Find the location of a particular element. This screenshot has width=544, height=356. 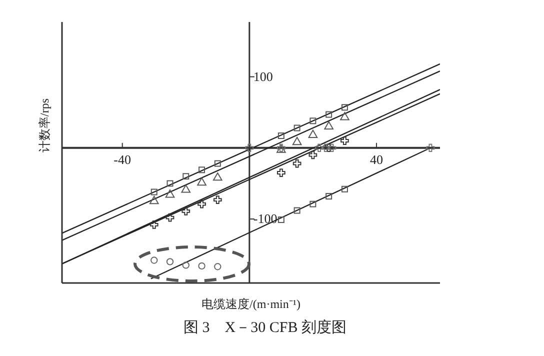

x-tick-label: 40 is located at coordinates (376, 159).